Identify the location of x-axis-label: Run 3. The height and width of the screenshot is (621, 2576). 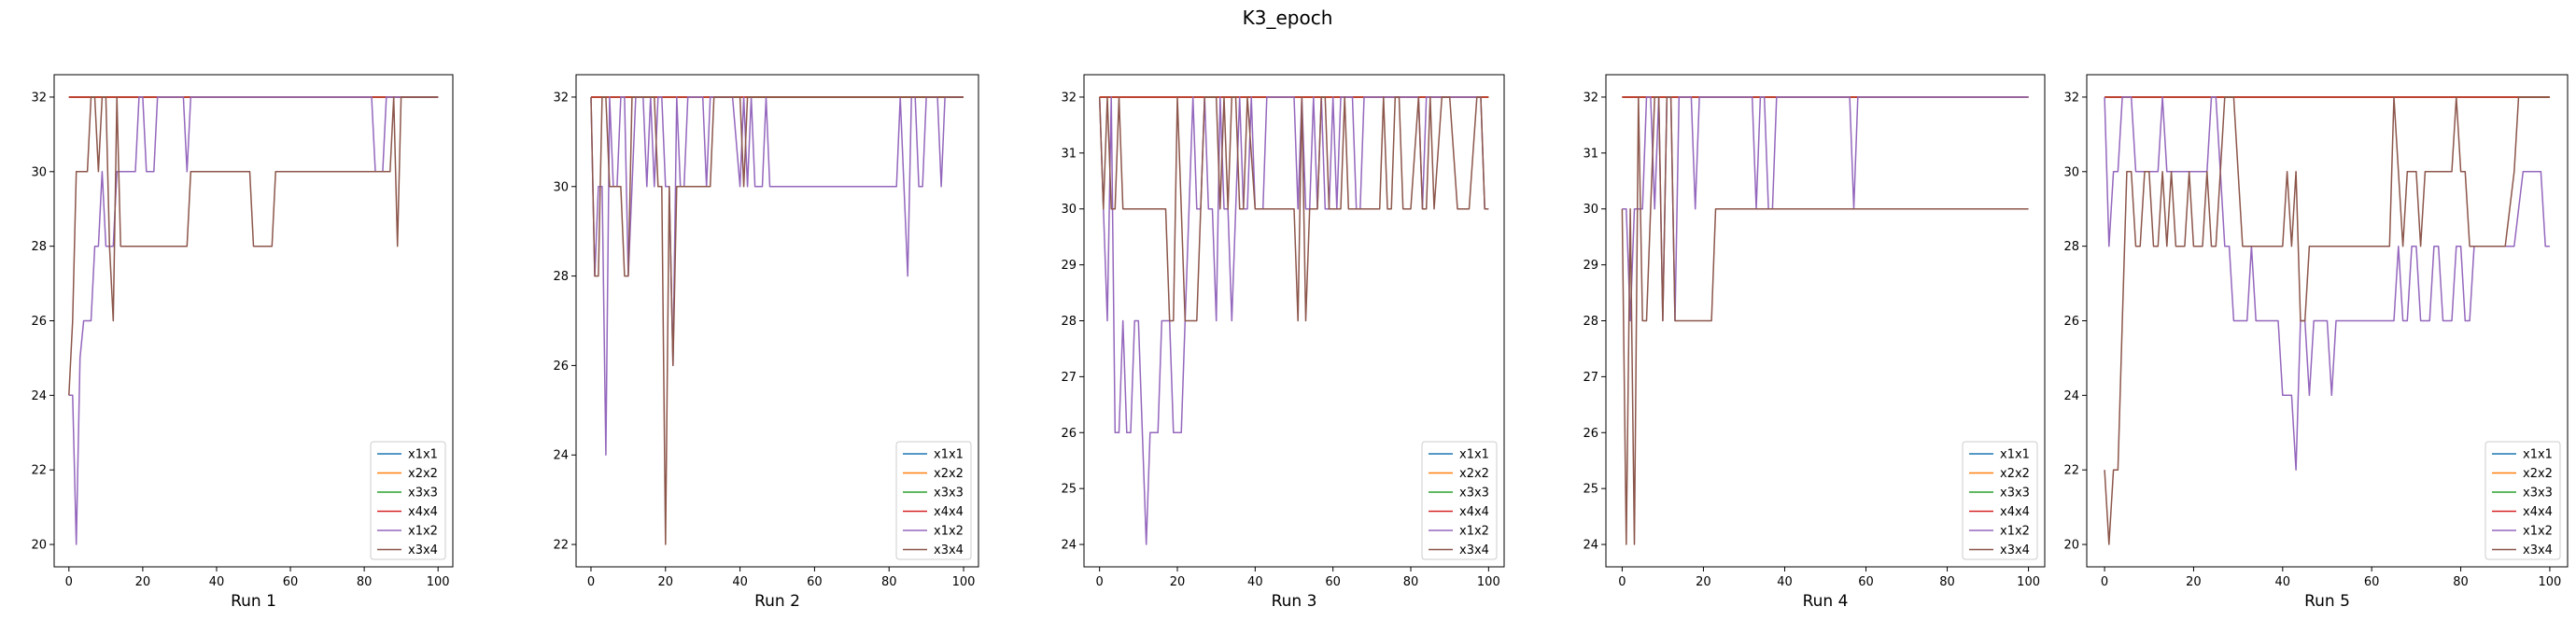
(1294, 601).